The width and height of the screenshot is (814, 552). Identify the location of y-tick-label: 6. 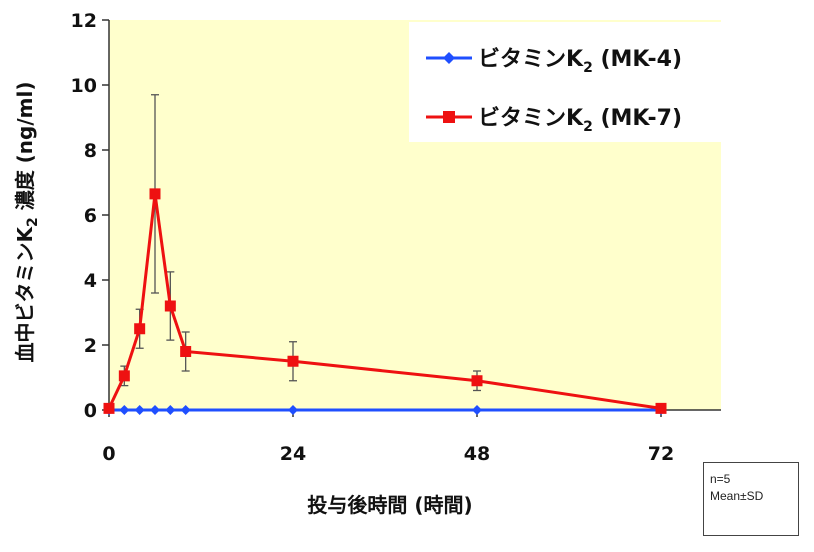
(90, 216).